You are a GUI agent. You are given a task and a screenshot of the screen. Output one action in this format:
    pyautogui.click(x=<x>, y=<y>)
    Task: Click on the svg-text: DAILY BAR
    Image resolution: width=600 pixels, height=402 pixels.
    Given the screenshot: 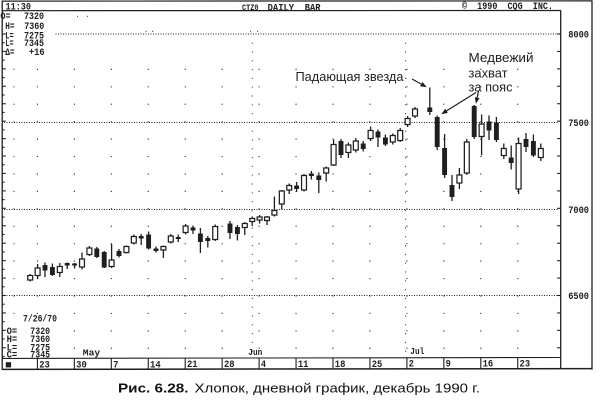 What is the action you would take?
    pyautogui.click(x=295, y=9)
    